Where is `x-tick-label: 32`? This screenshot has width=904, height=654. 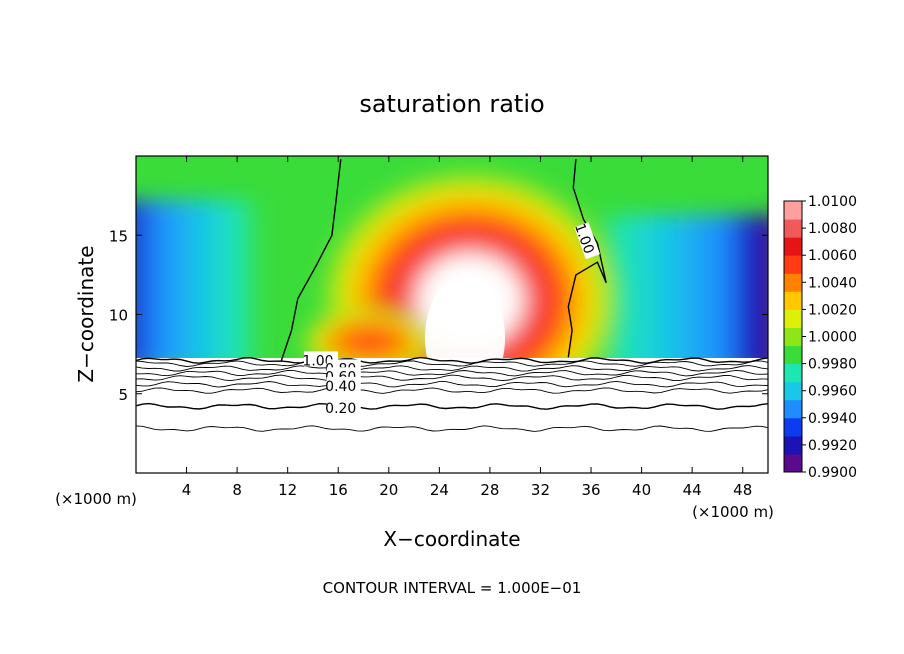
x-tick-label: 32 is located at coordinates (540, 490).